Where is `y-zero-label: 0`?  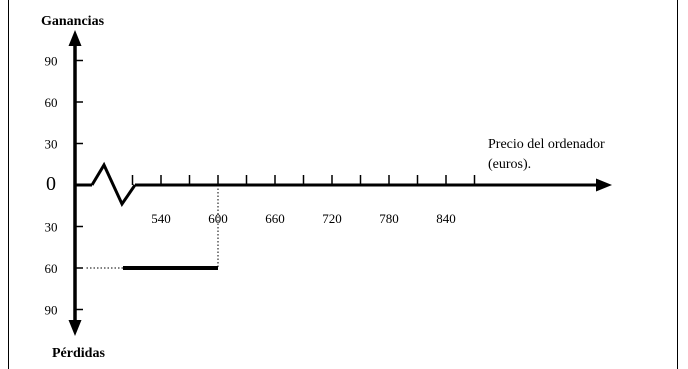
y-zero-label: 0 is located at coordinates (51, 184).